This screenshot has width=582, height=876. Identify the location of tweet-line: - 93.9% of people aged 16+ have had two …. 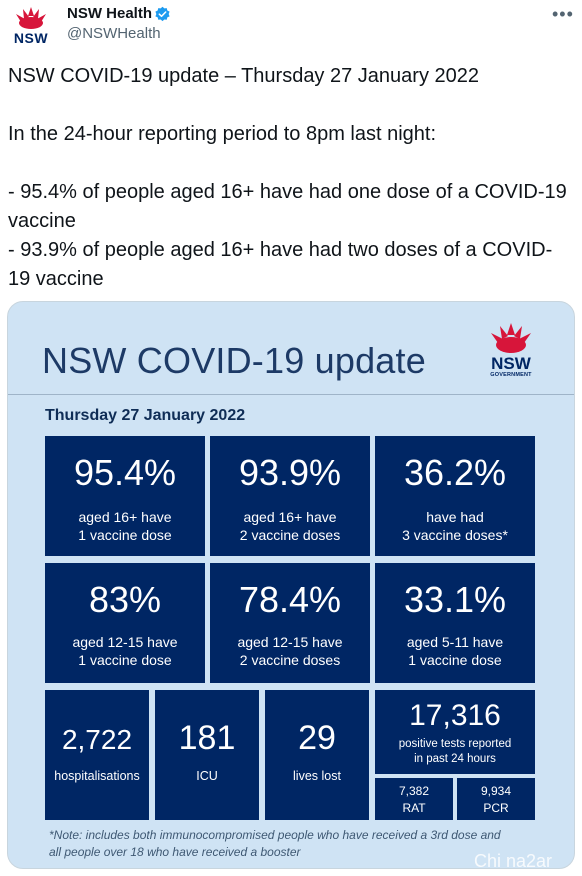
(280, 264).